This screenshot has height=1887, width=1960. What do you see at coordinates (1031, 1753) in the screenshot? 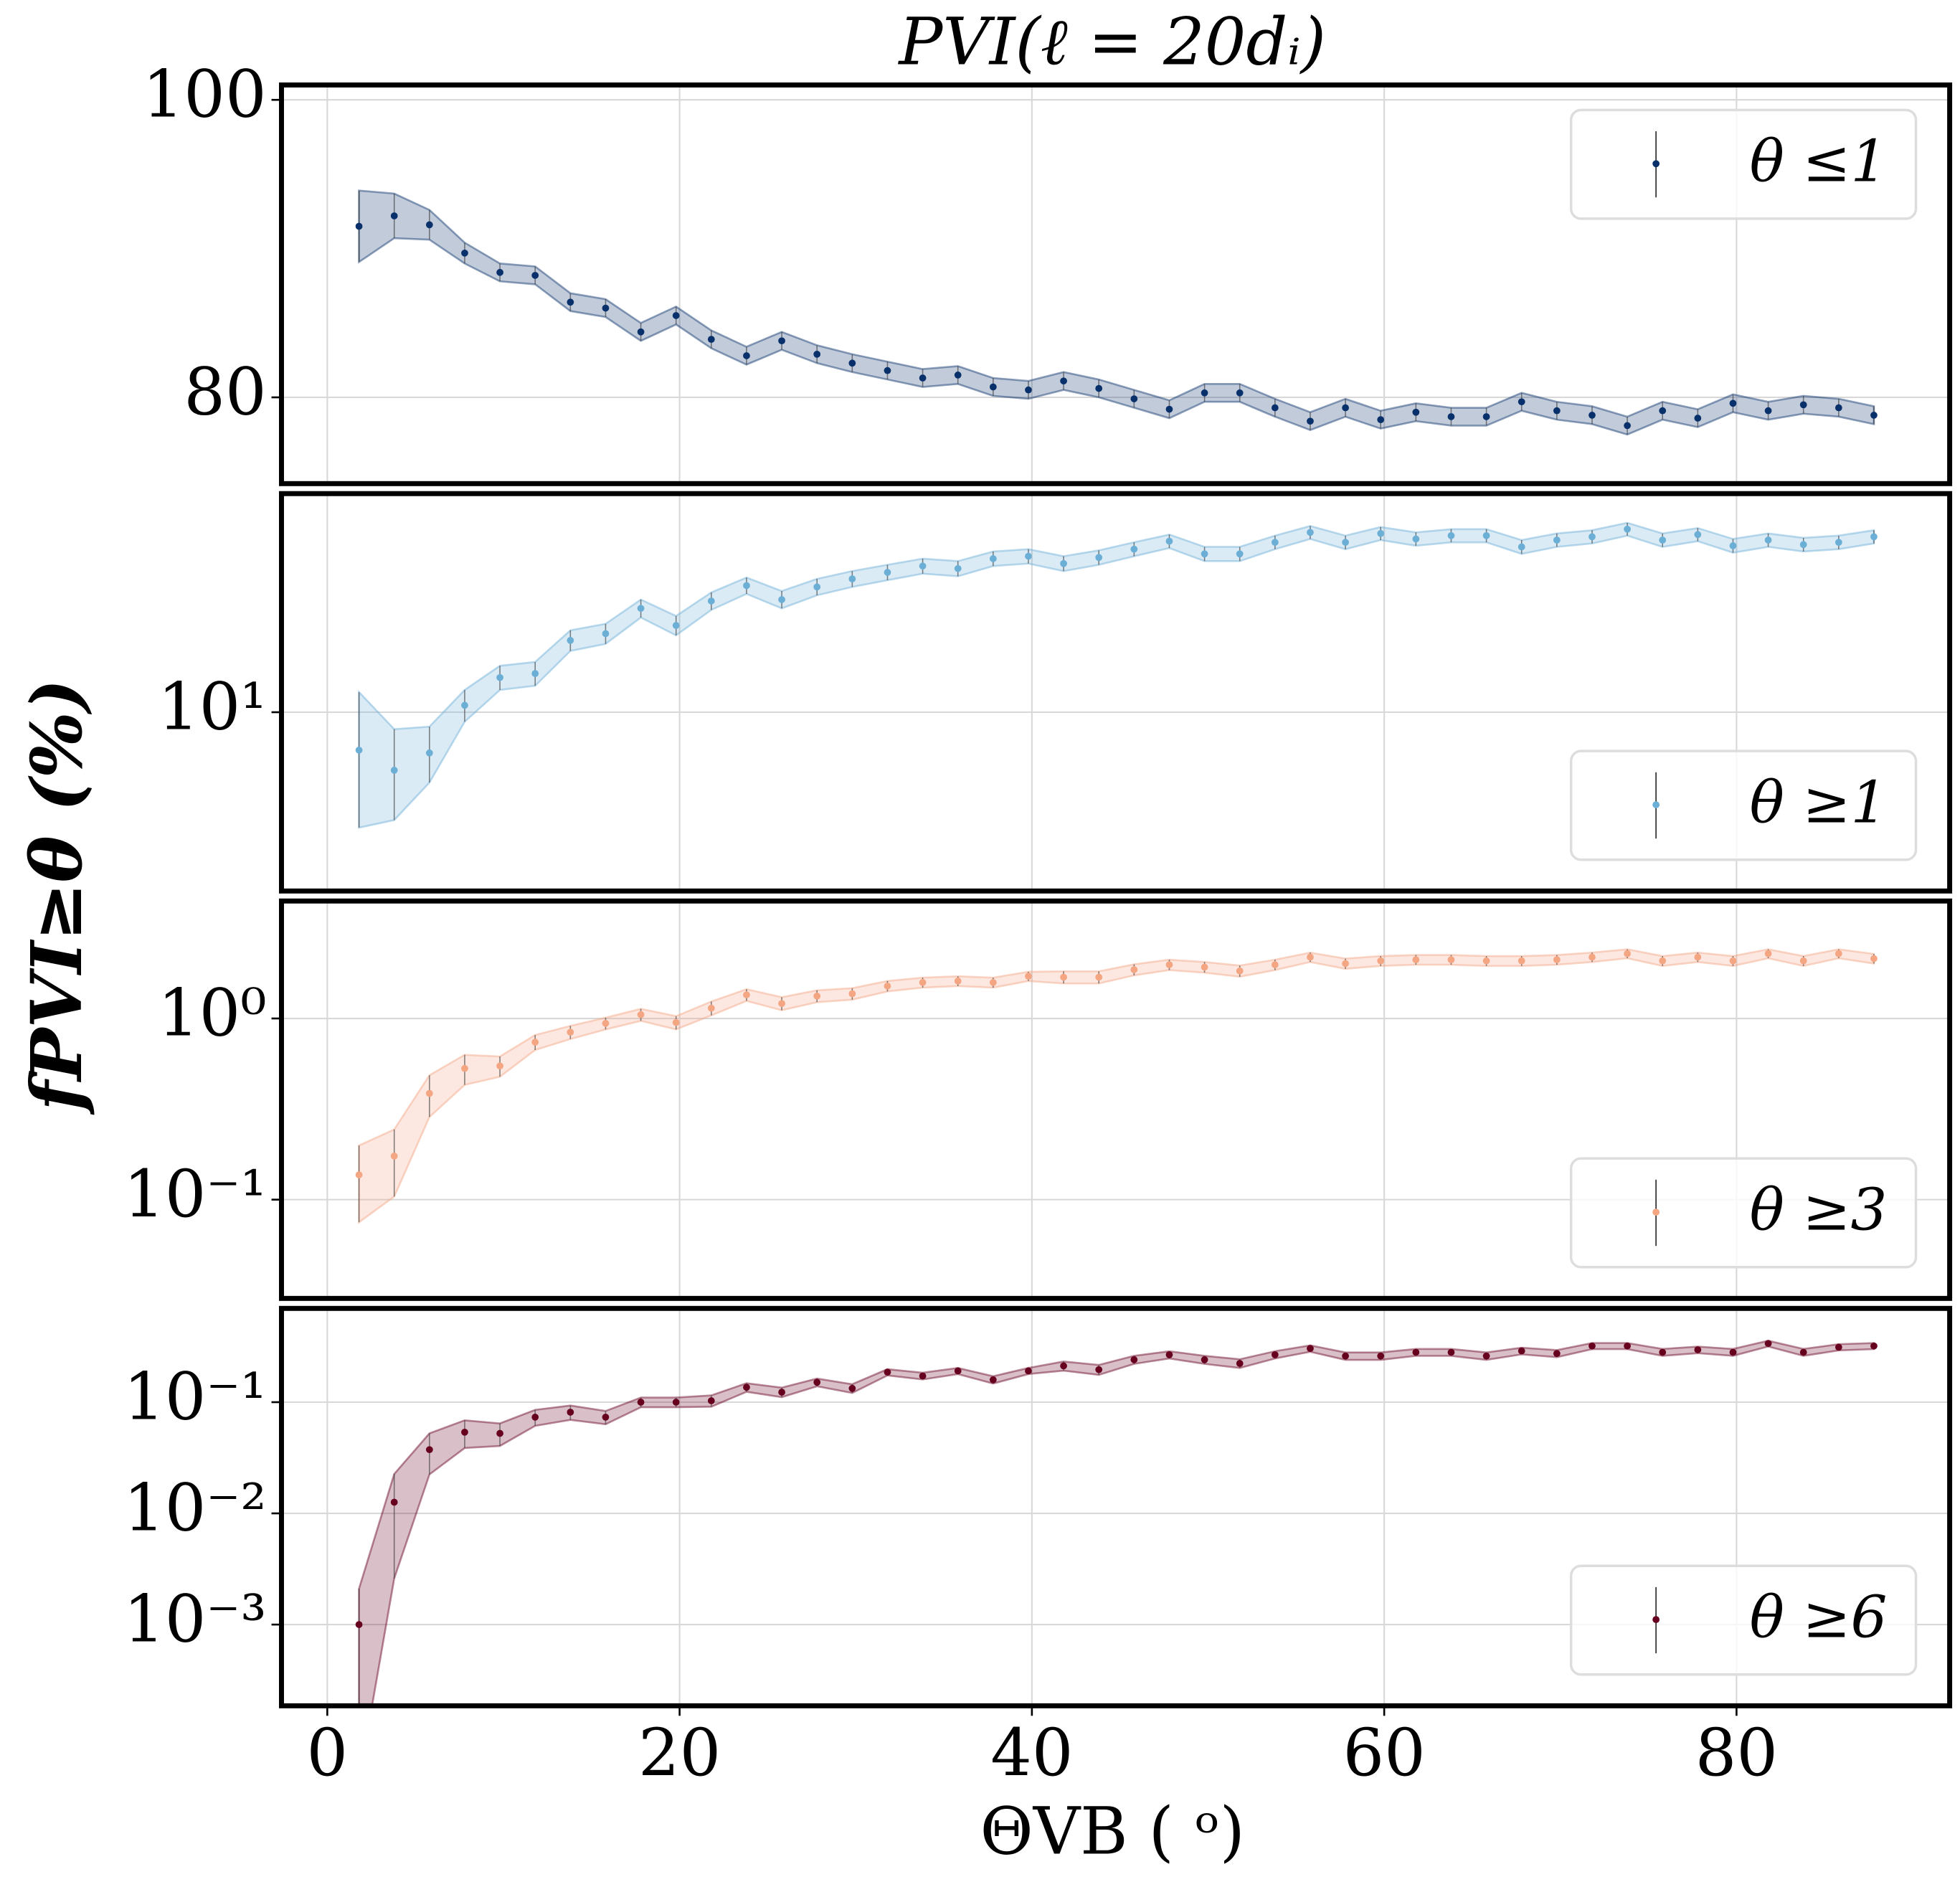
I see `x-tick-label: 40` at bounding box center [1031, 1753].